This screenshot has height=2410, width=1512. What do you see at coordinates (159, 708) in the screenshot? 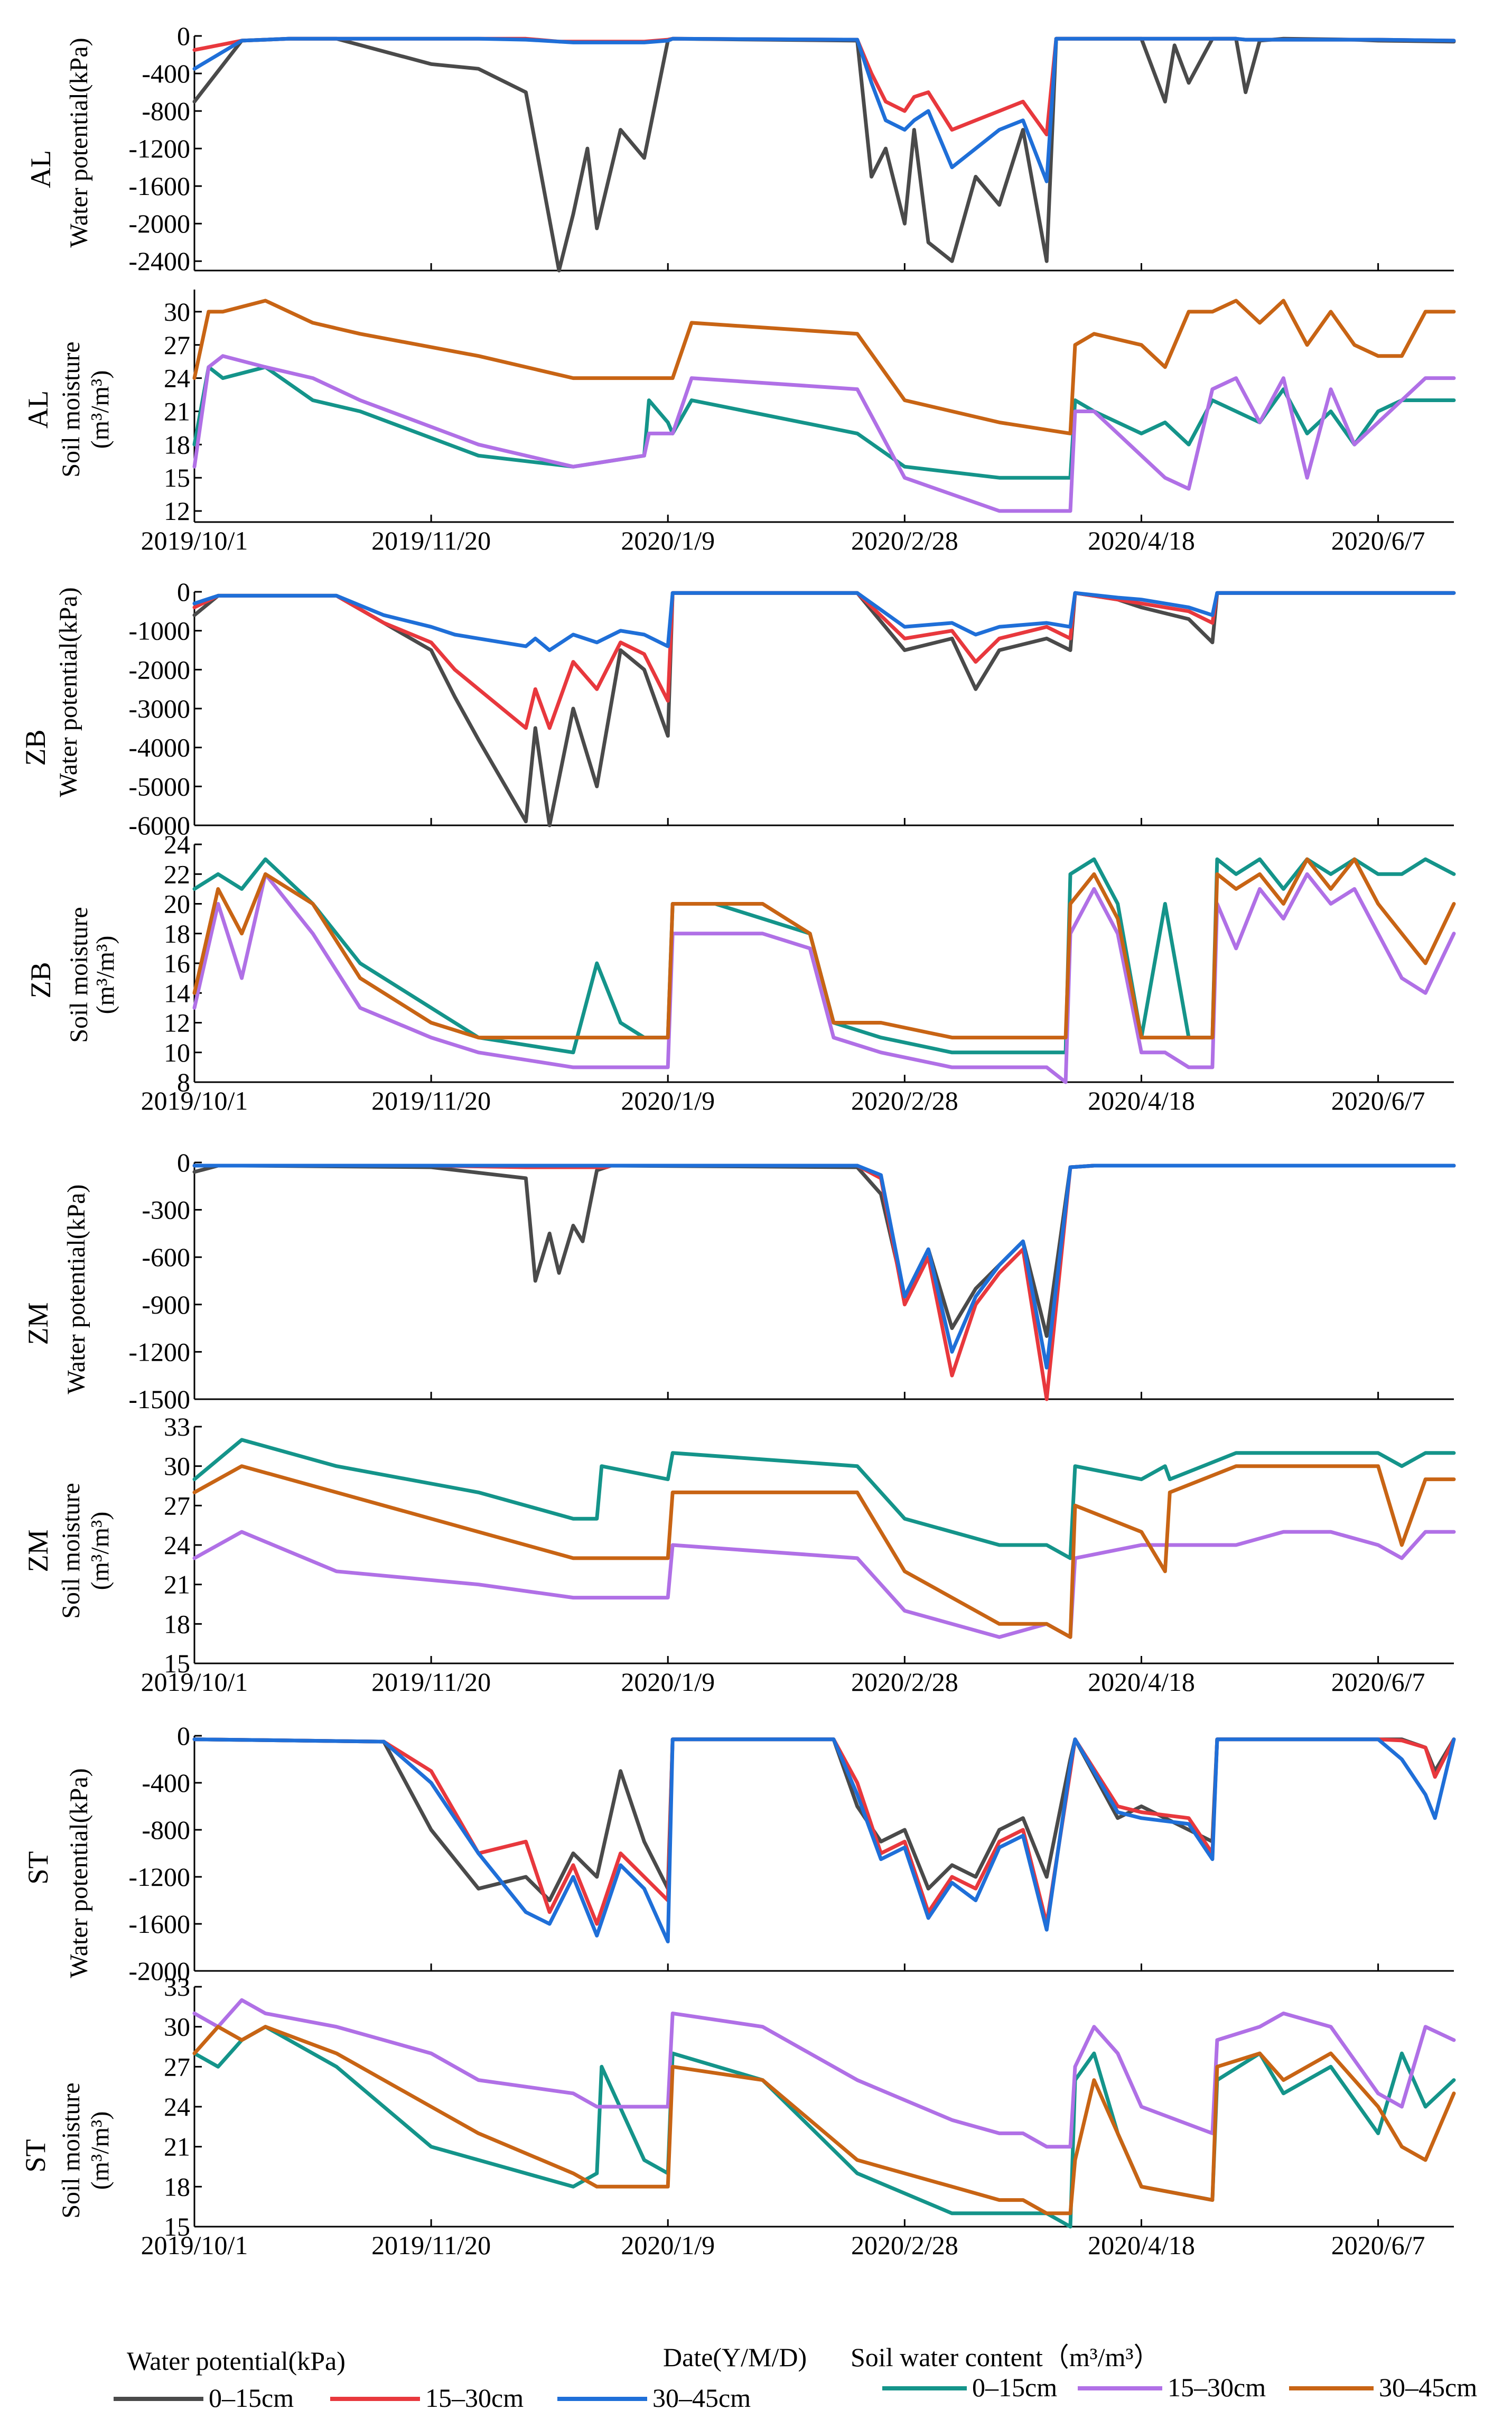
I see `y-tick-label: -3000` at bounding box center [159, 708].